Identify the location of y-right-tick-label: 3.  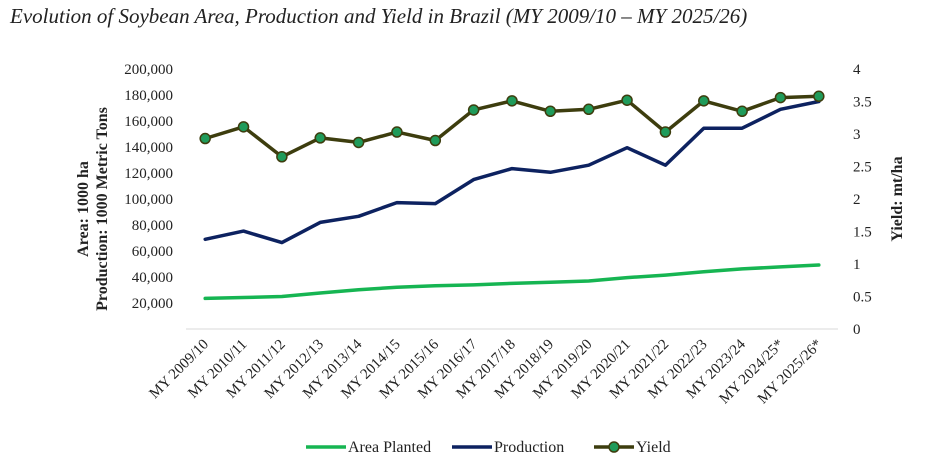
(857, 135).